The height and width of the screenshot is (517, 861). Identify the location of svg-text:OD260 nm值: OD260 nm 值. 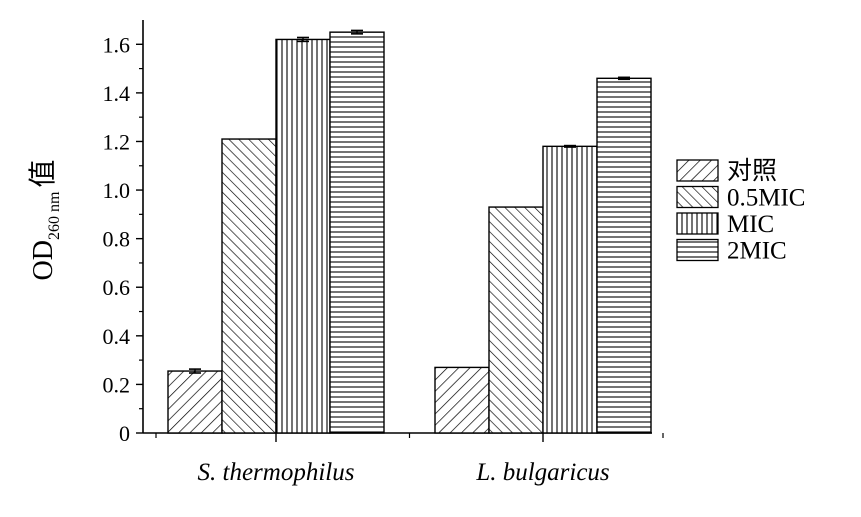
(45, 220).